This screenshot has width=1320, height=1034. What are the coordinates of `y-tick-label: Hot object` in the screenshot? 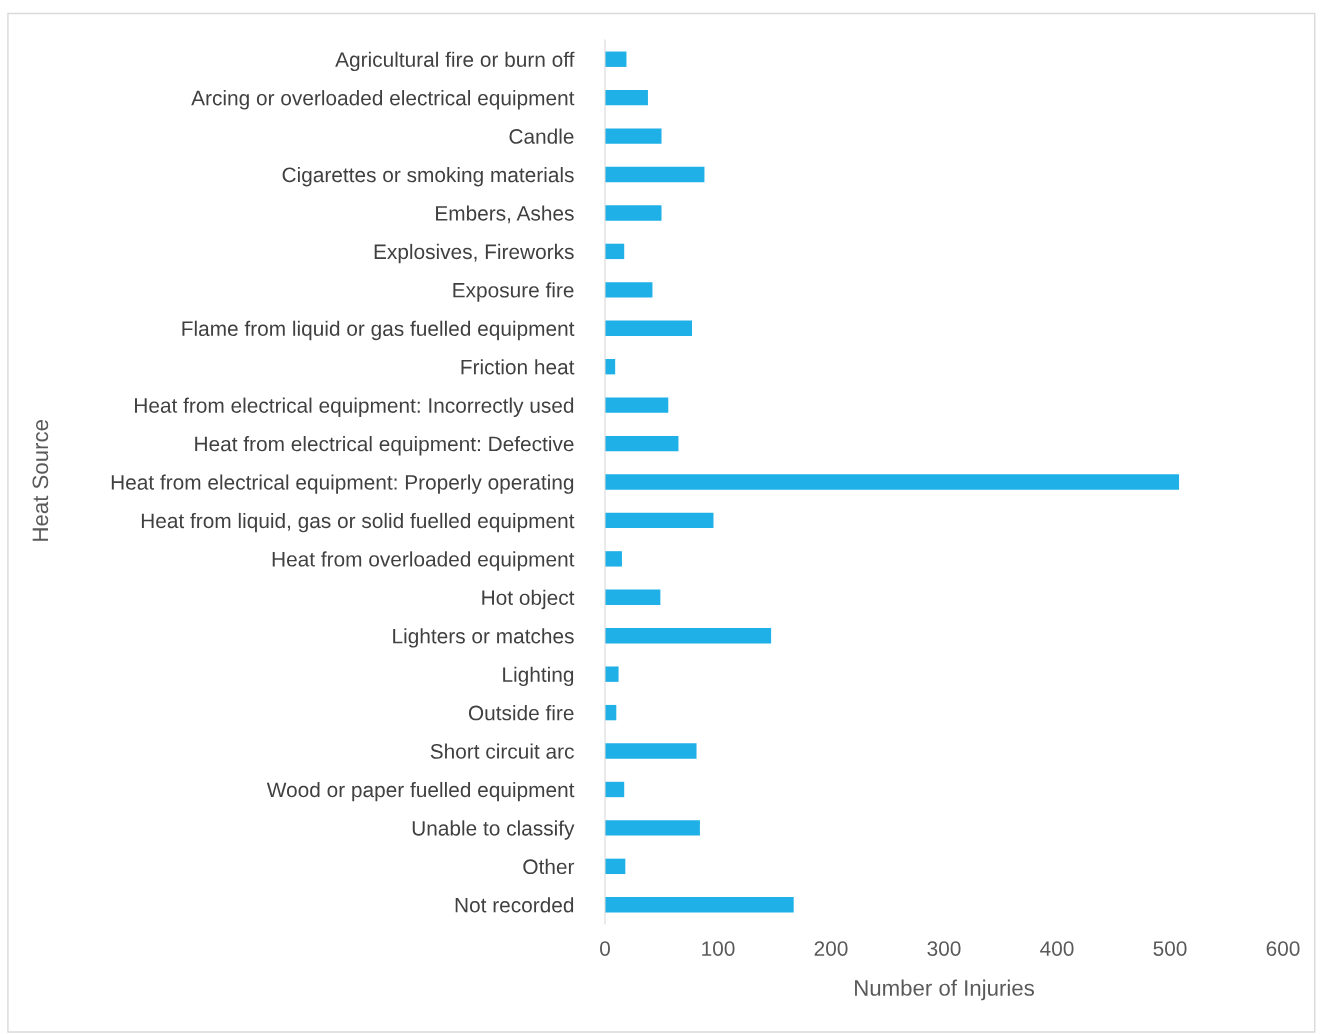 It's located at (528, 599).